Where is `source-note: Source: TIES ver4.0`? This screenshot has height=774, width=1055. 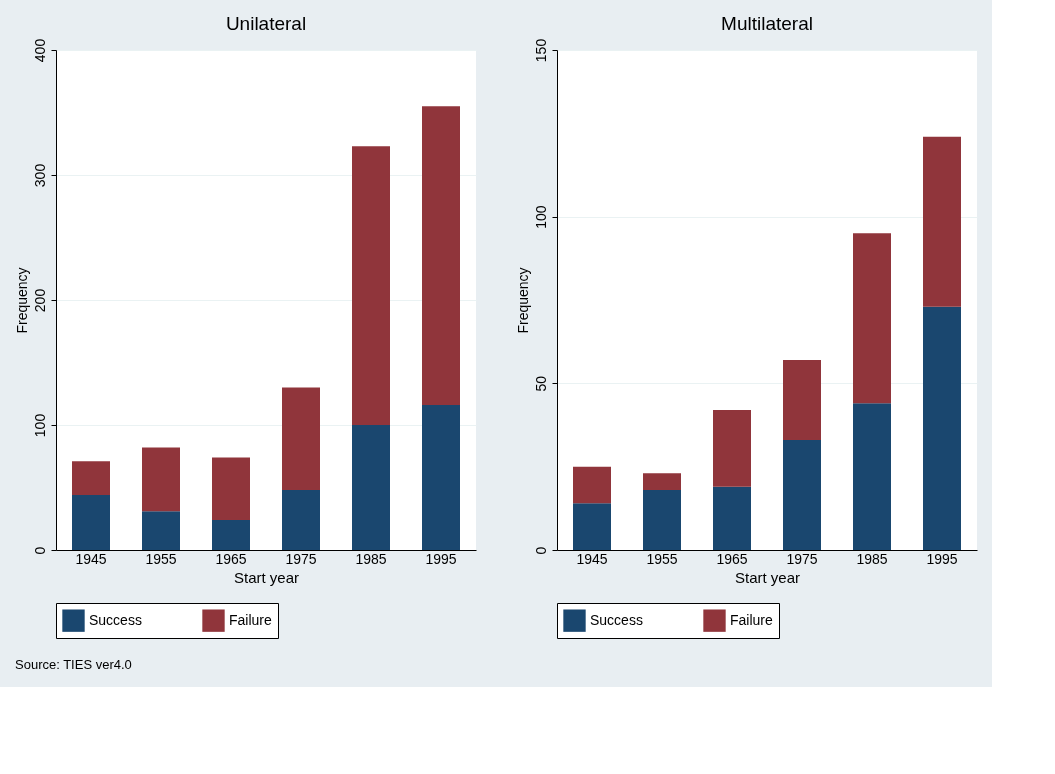 source-note: Source: TIES ver4.0 is located at coordinates (73, 664).